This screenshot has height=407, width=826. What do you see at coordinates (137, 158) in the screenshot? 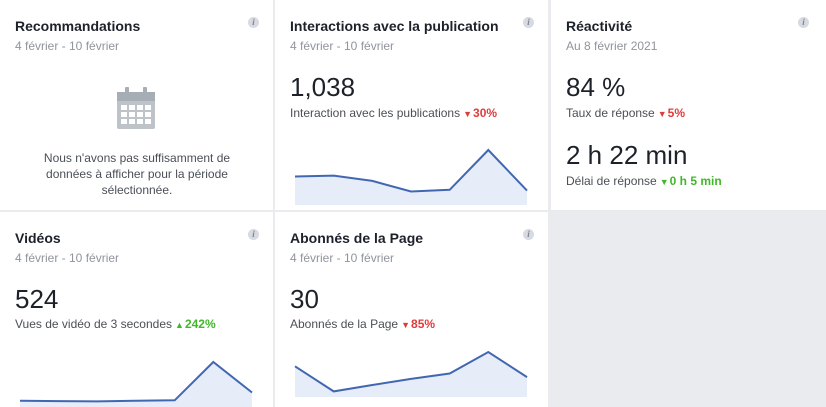
I see `empty-message-line: Nous n'avons pas suffisamment de` at bounding box center [137, 158].